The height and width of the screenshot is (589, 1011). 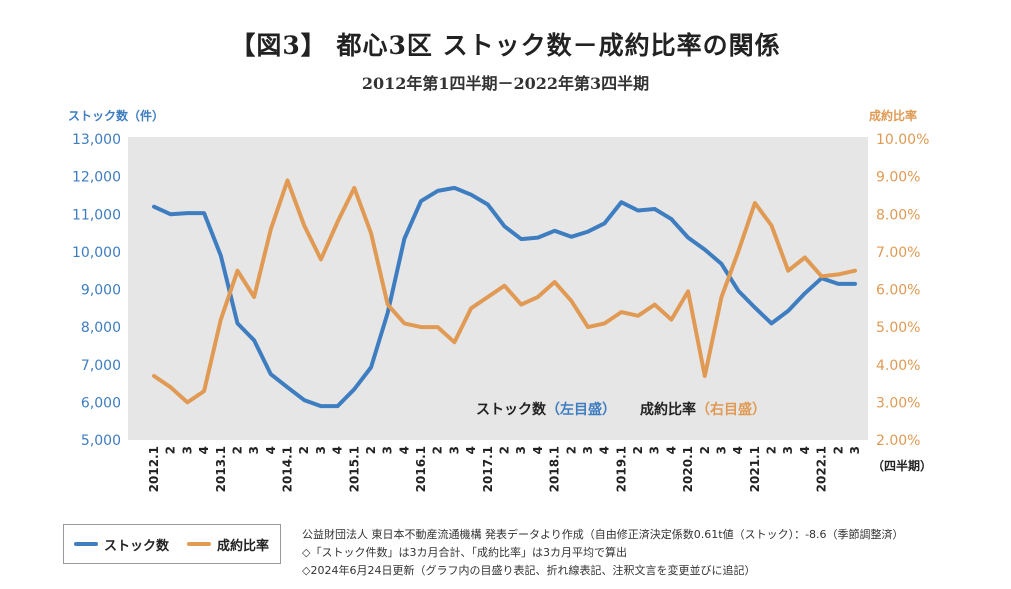 What do you see at coordinates (668, 409) in the screenshot?
I see `annotation-ratio-label: 成約比率` at bounding box center [668, 409].